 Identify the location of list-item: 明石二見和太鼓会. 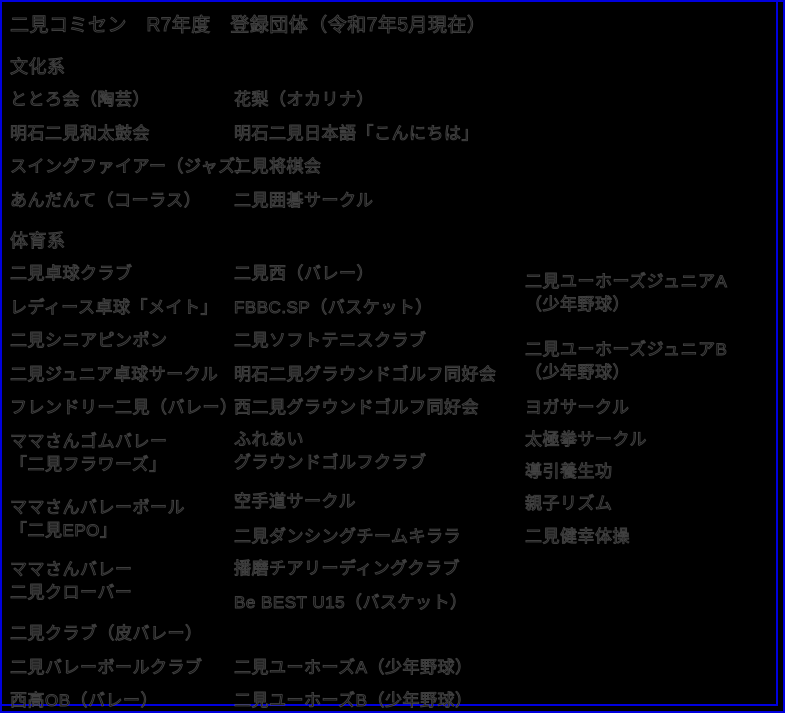
(80, 134).